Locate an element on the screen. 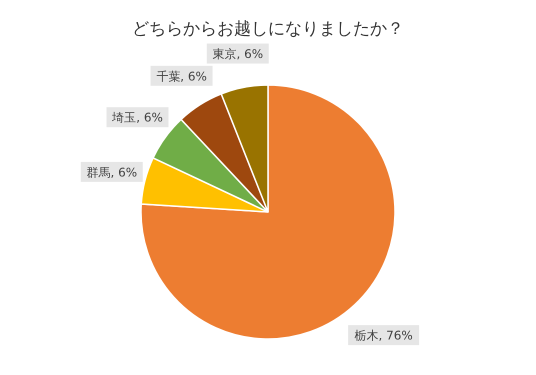 The image size is (536, 375). slice-label: 埼玉, 6% is located at coordinates (137, 117).